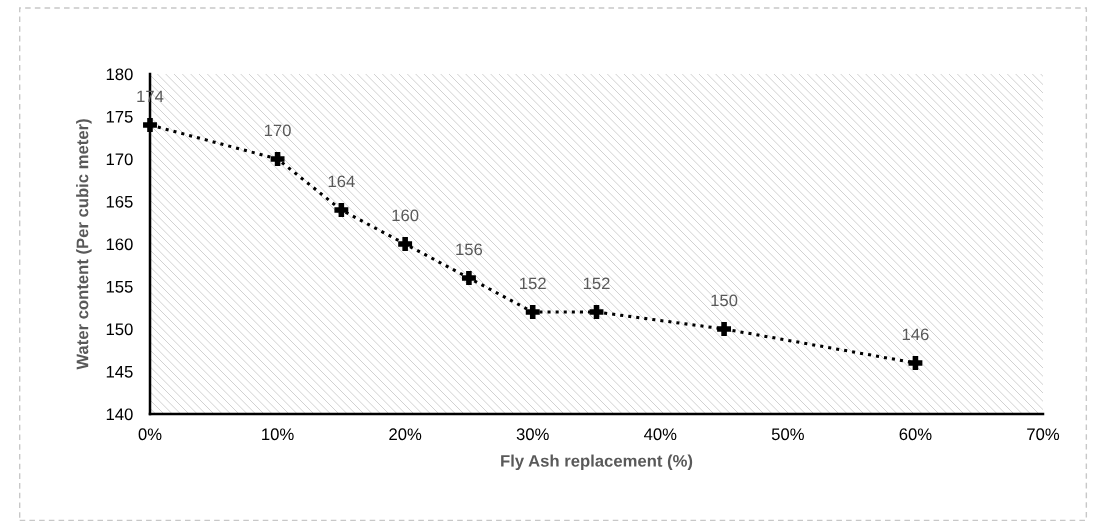 The height and width of the screenshot is (531, 1094). Describe the element at coordinates (119, 201) in the screenshot. I see `y-tick-label: 165` at that location.